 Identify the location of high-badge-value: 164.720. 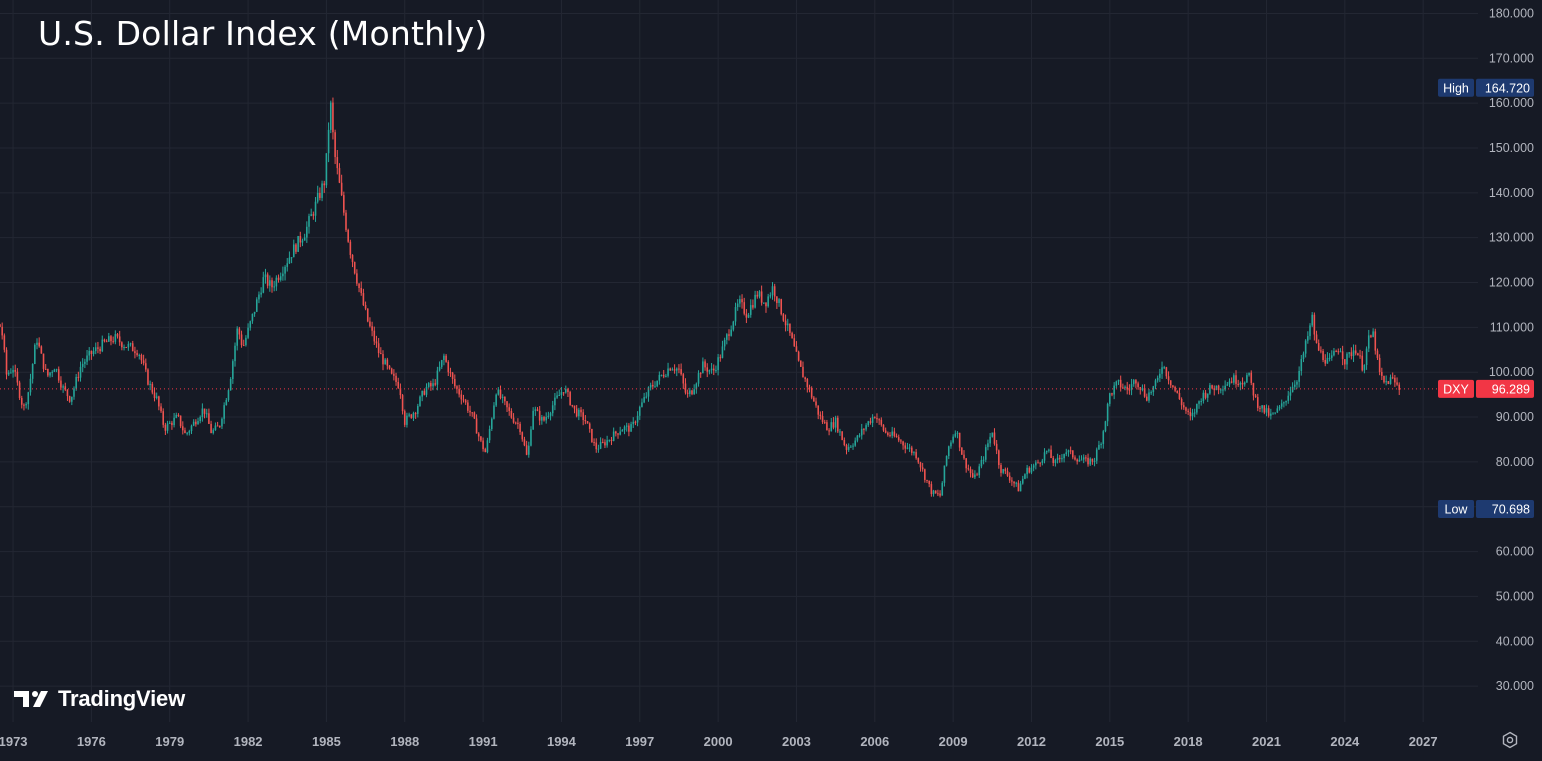
(1507, 88).